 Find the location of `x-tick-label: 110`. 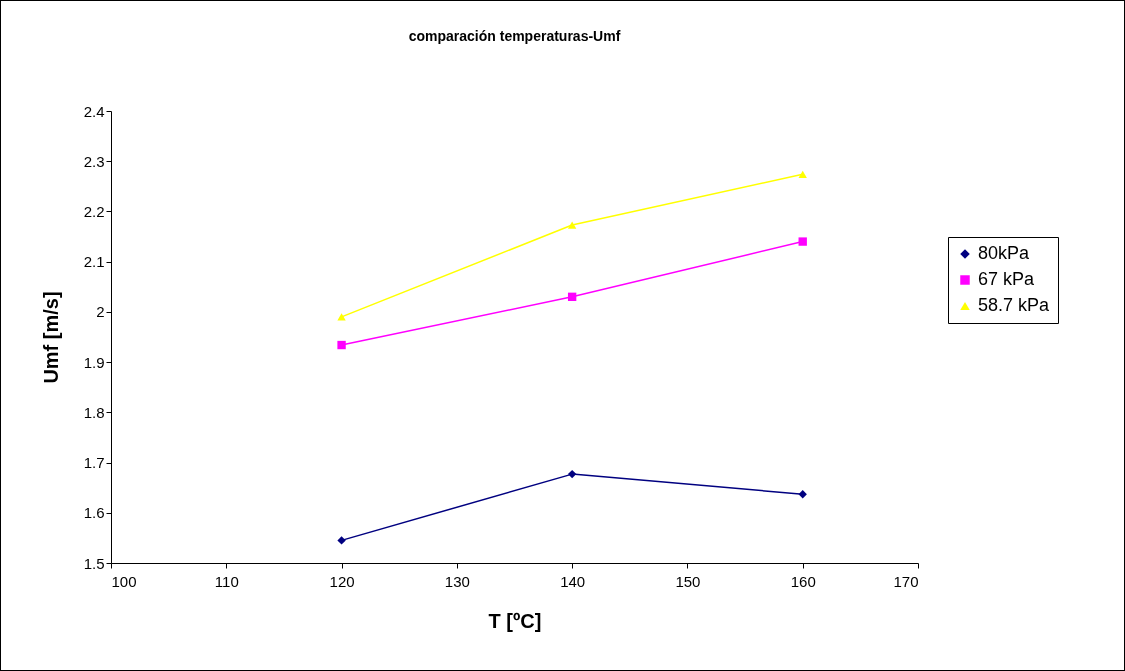

x-tick-label: 110 is located at coordinates (226, 581).